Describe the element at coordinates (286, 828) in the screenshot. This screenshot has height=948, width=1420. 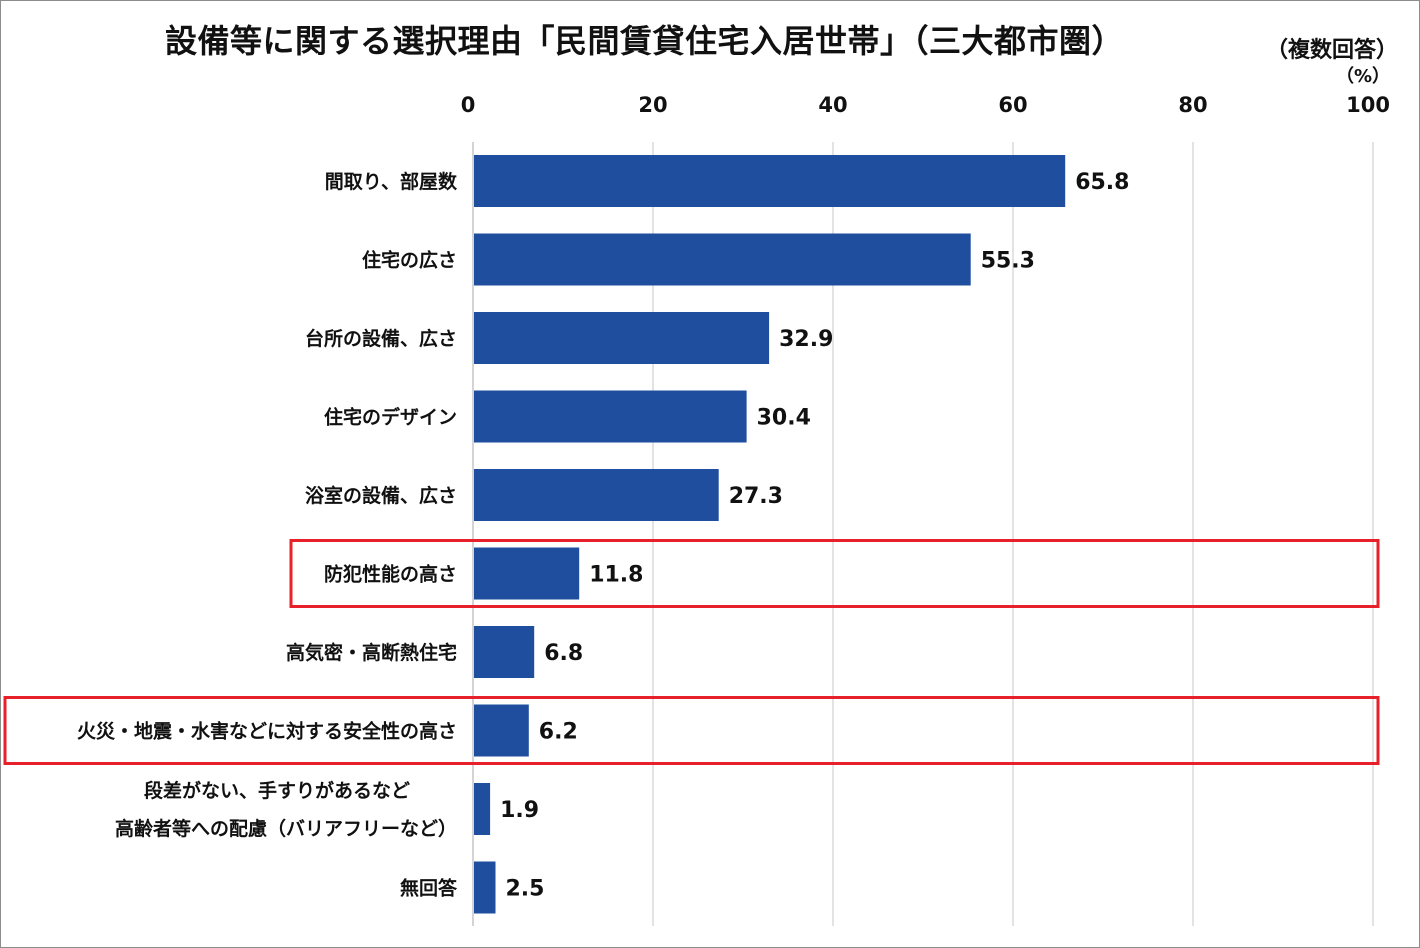
I see `category-label: 高齢者等への配慮（バリアフリーなど）` at that location.